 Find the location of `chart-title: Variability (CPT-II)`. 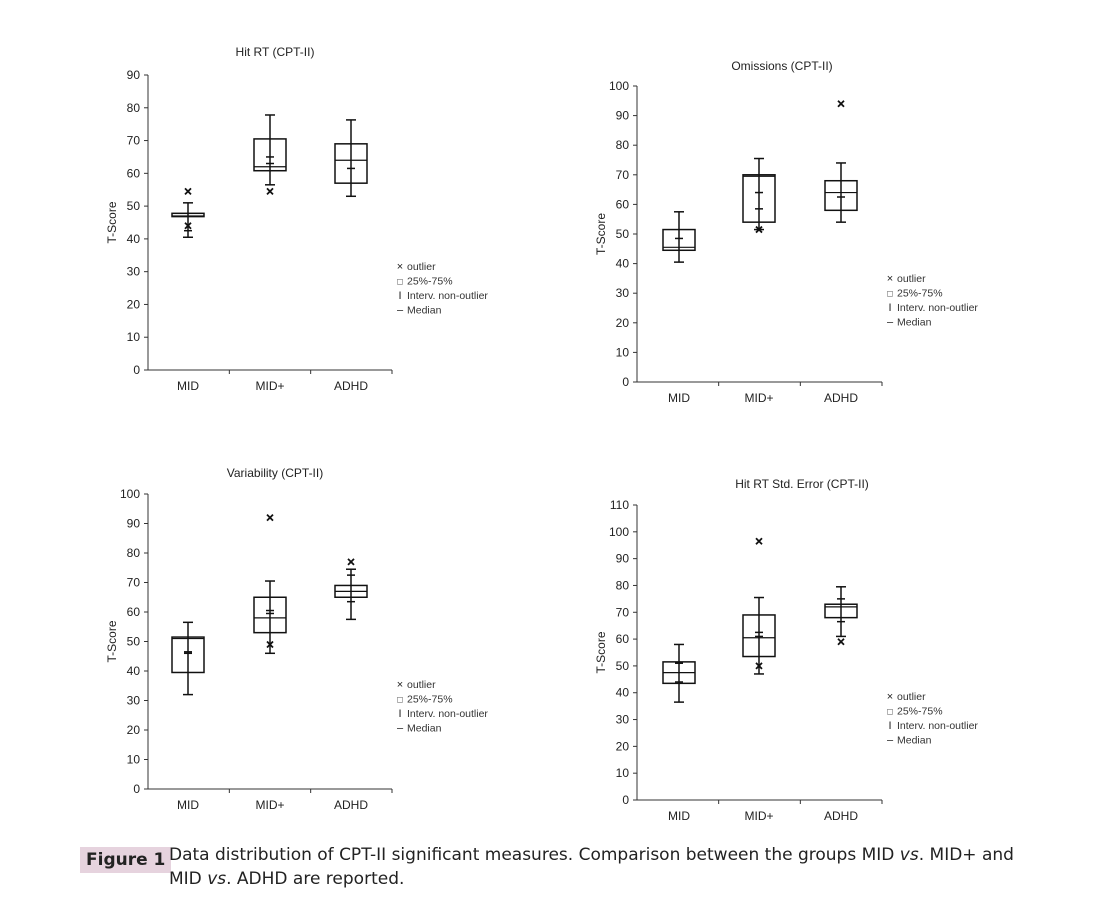

chart-title: Variability (CPT-II) is located at coordinates (275, 473).